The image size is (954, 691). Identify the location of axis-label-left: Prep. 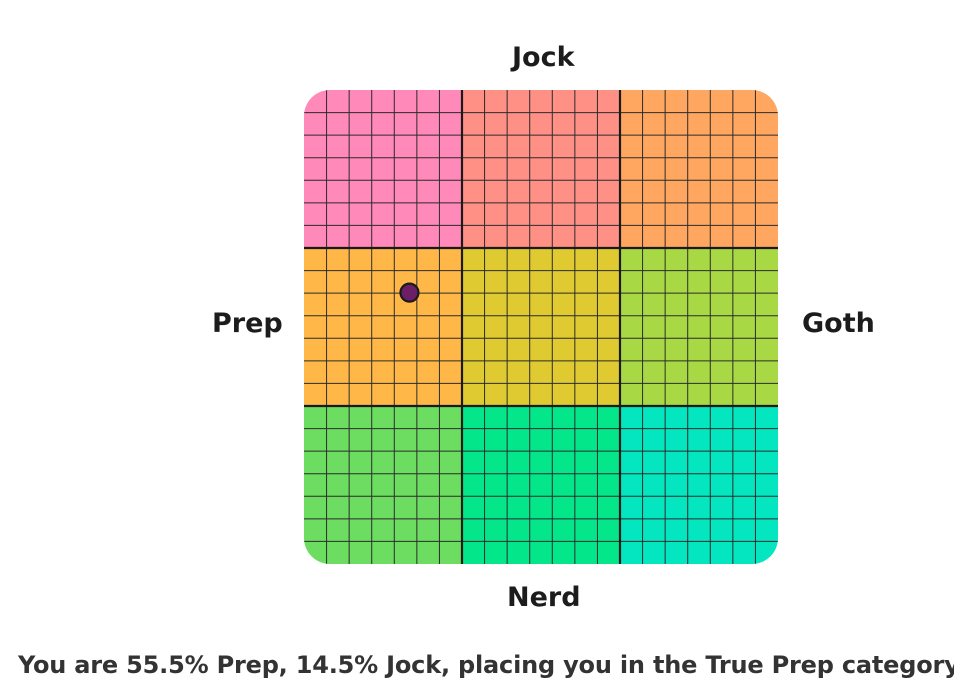
(247, 323).